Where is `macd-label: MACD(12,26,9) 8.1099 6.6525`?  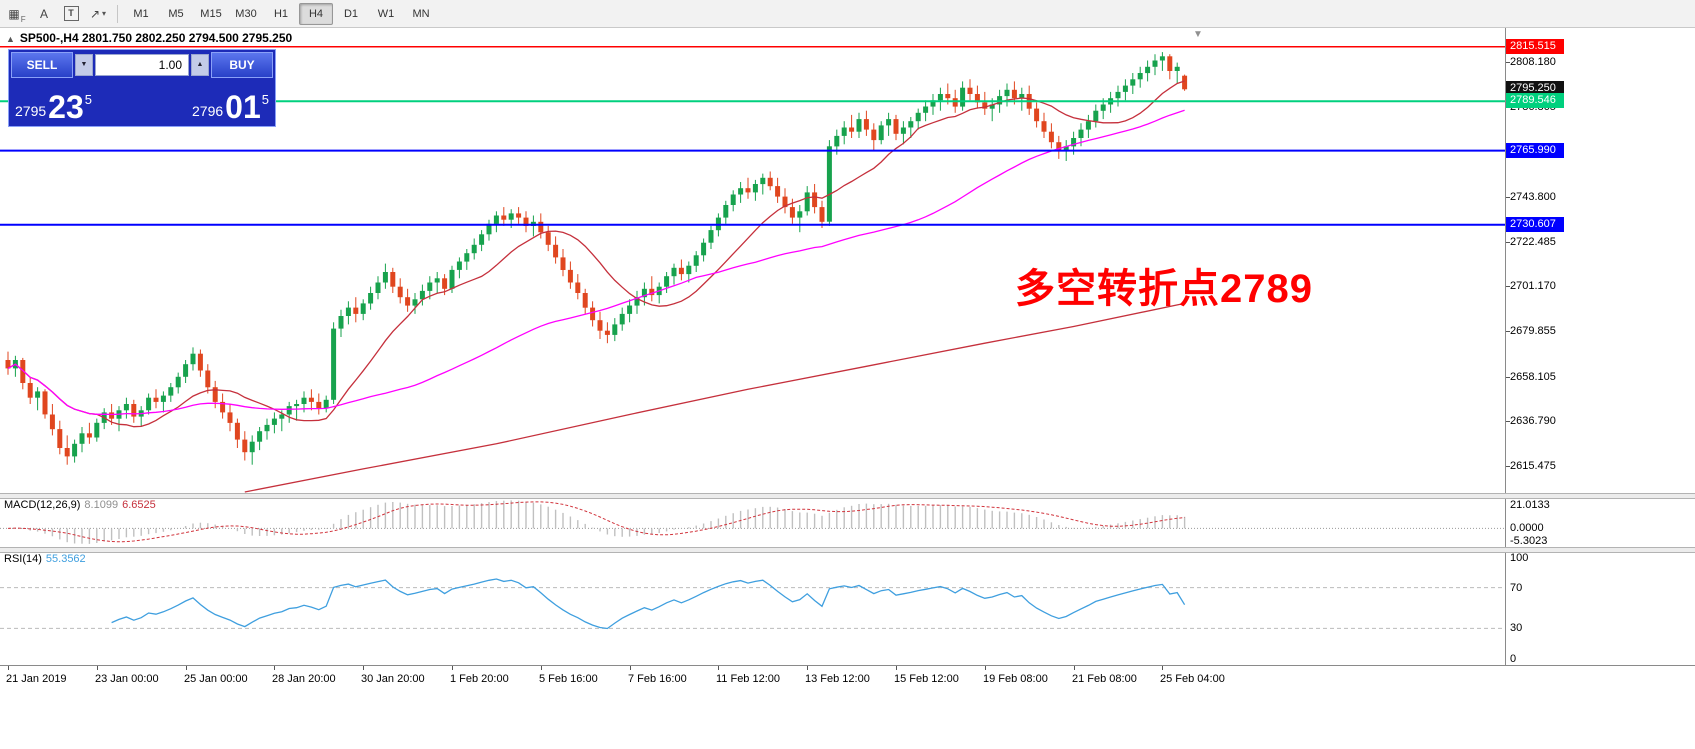 macd-label: MACD(12,26,9) 8.1099 6.6525 is located at coordinates (80, 505).